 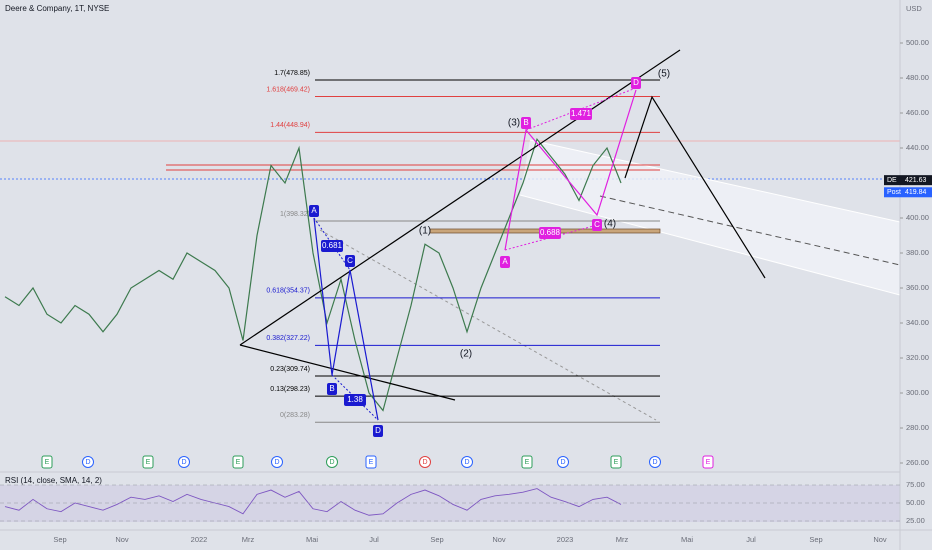 I want to click on fib-label: 1(398.32), so click(x=295, y=214).